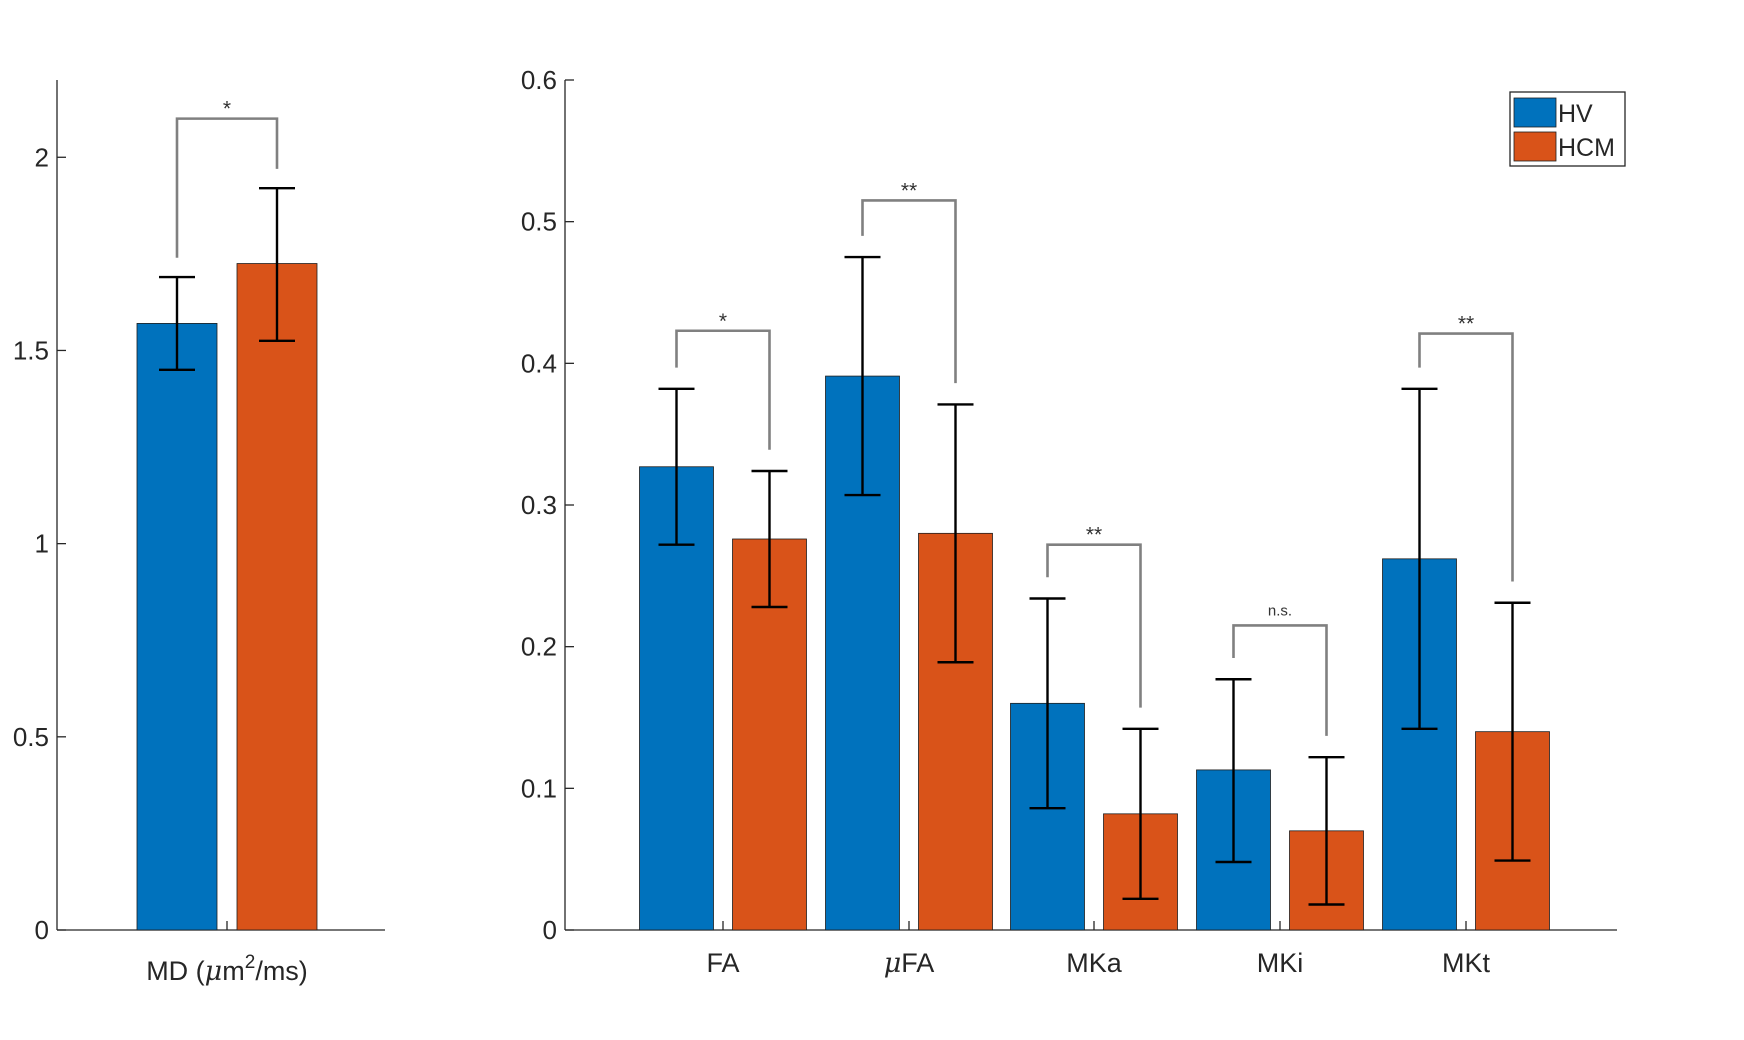 This screenshot has height=1040, width=1744. I want to click on legend-swatch-hv, so click(1535, 112).